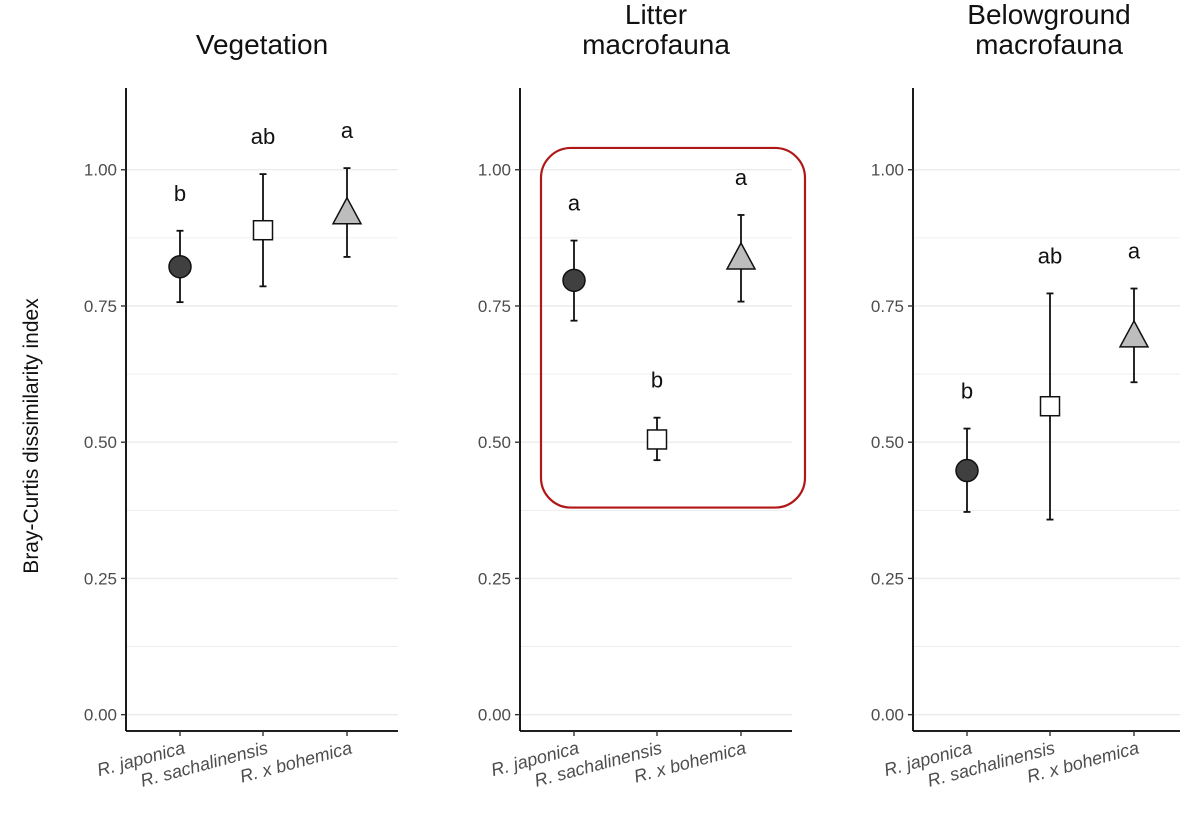 This screenshot has width=1180, height=814. I want to click on panel-title: Belowground, so click(1048, 15).